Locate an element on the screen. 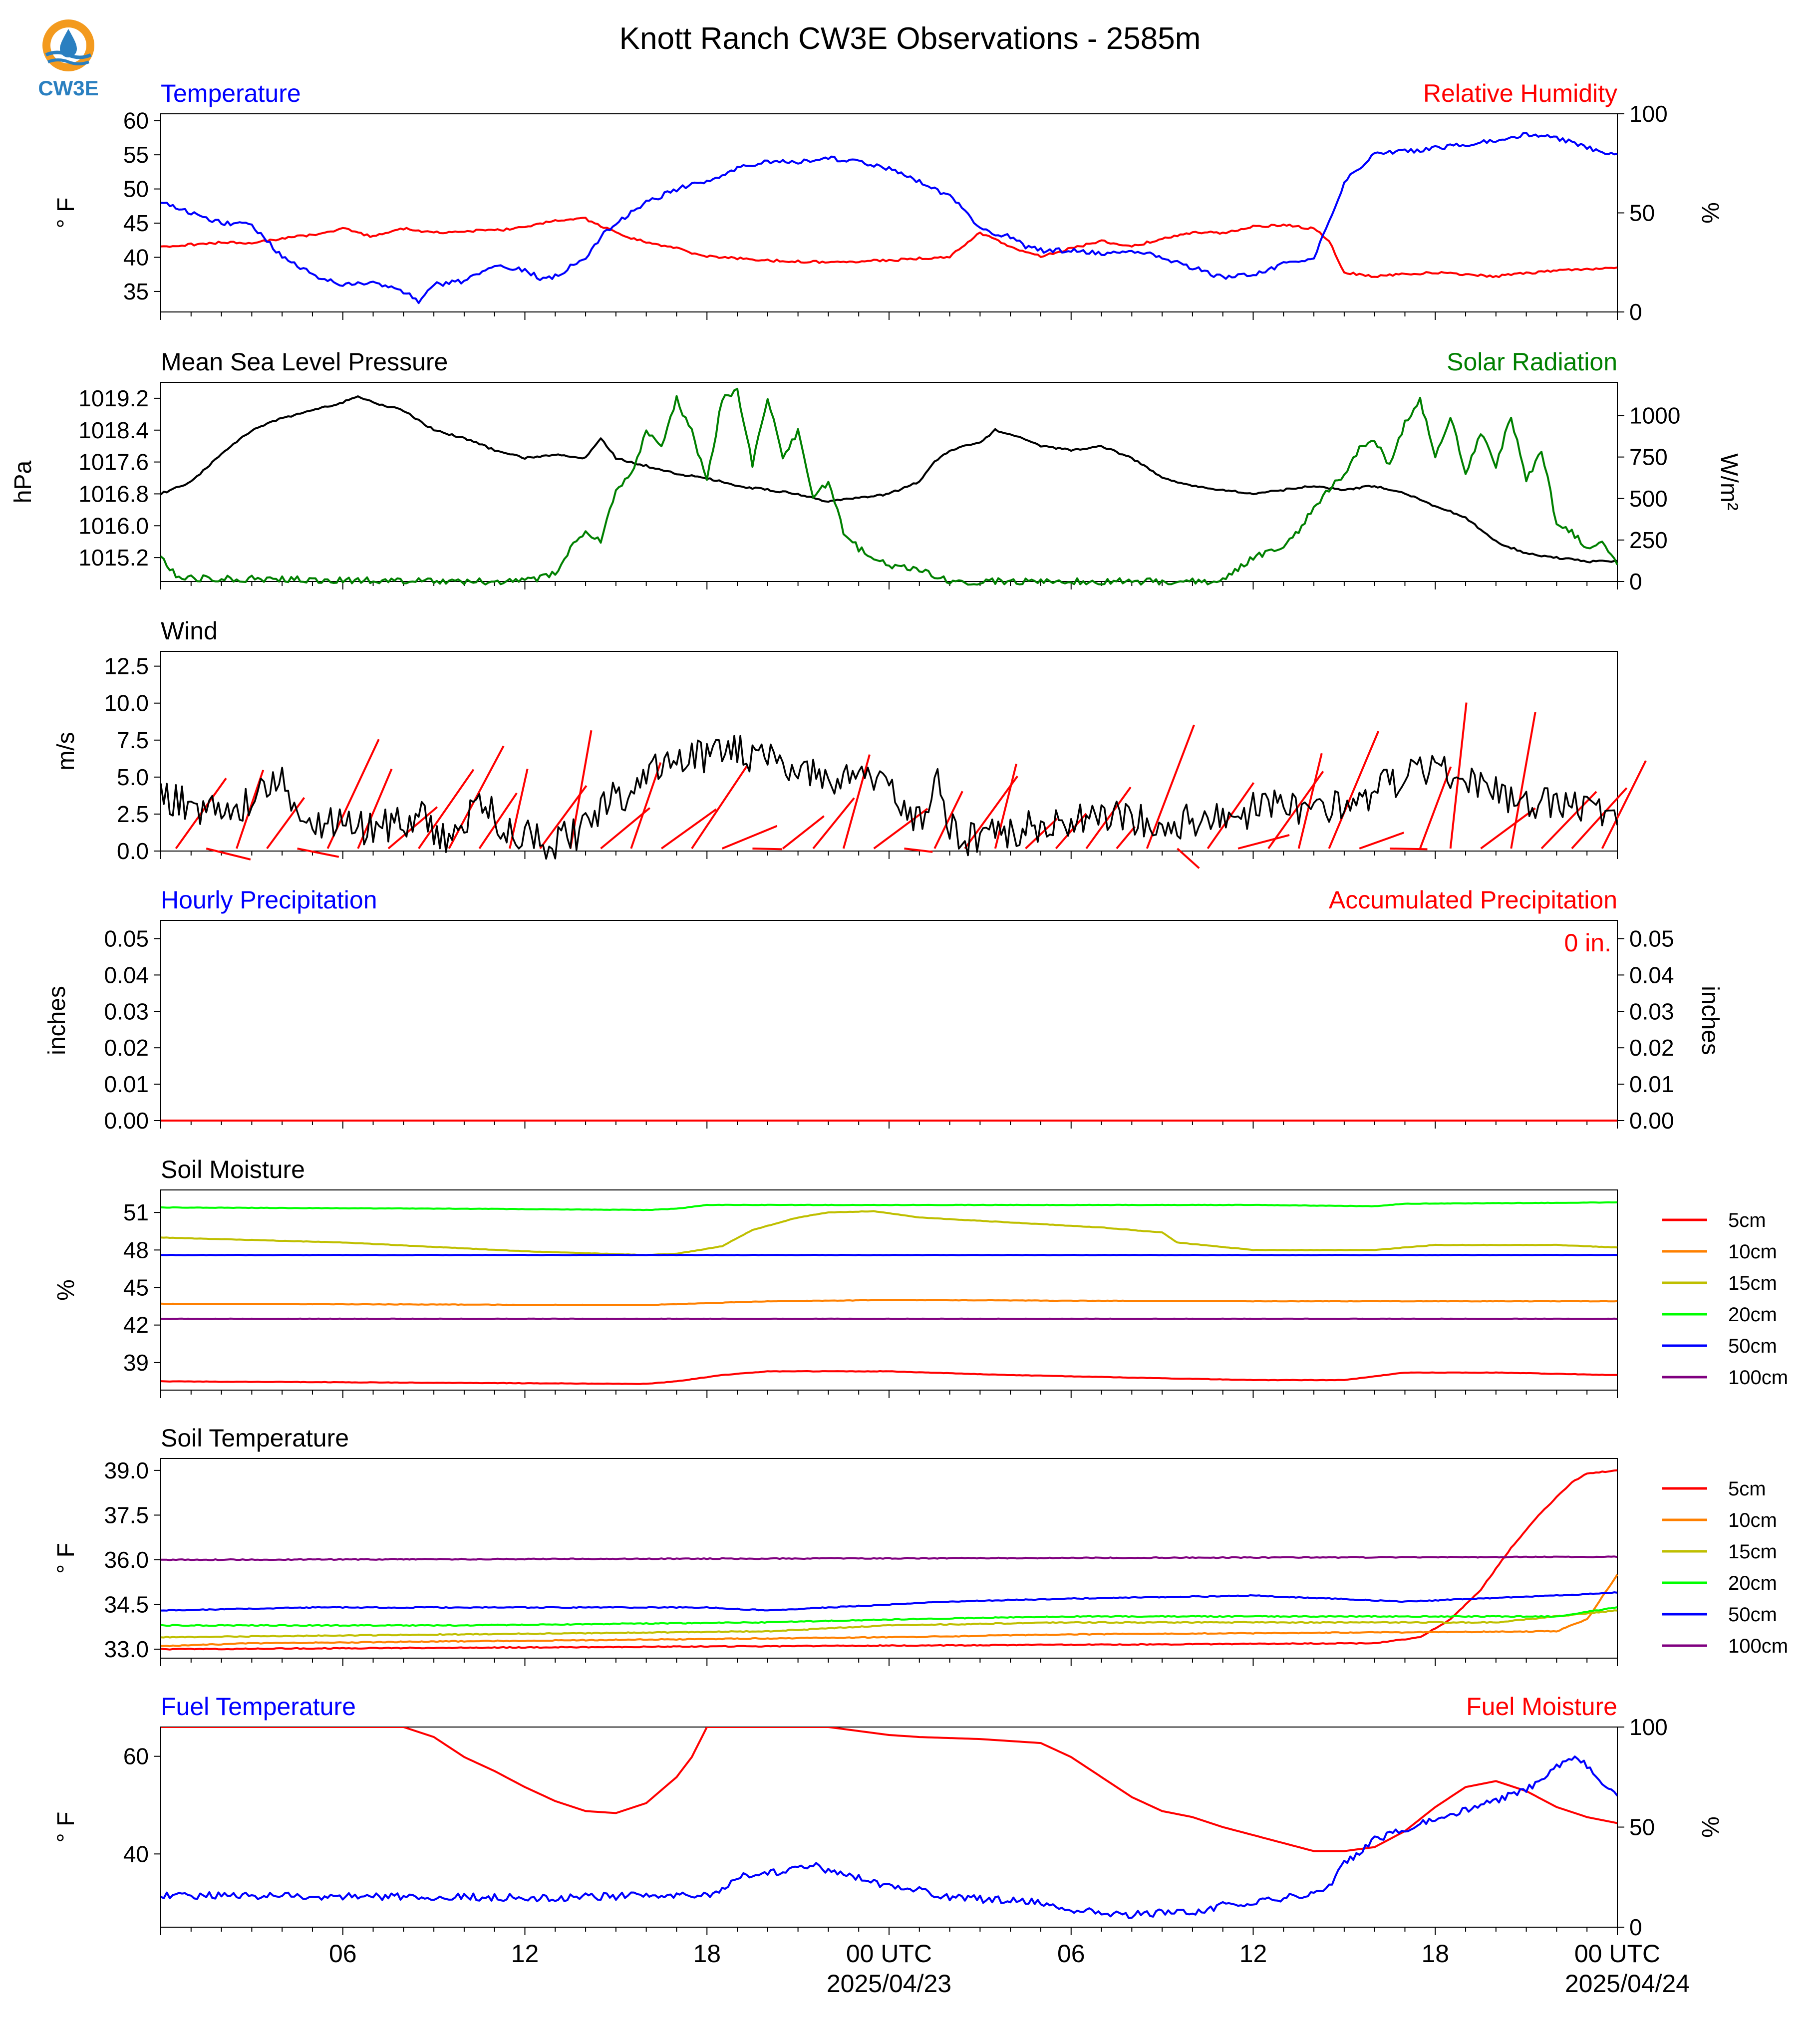 This screenshot has width=1820, height=2028. pressure-line is located at coordinates (889, 479).